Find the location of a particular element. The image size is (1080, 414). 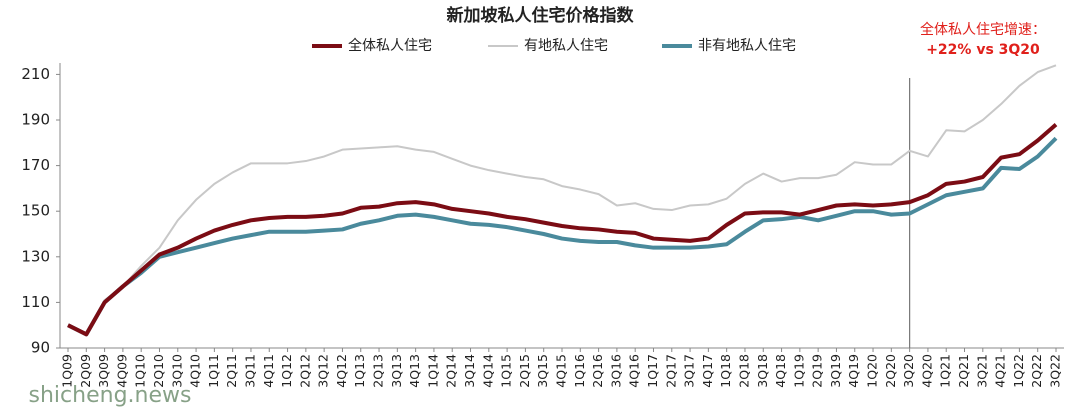

legend-label: 全体私人住宅 is located at coordinates (390, 45).